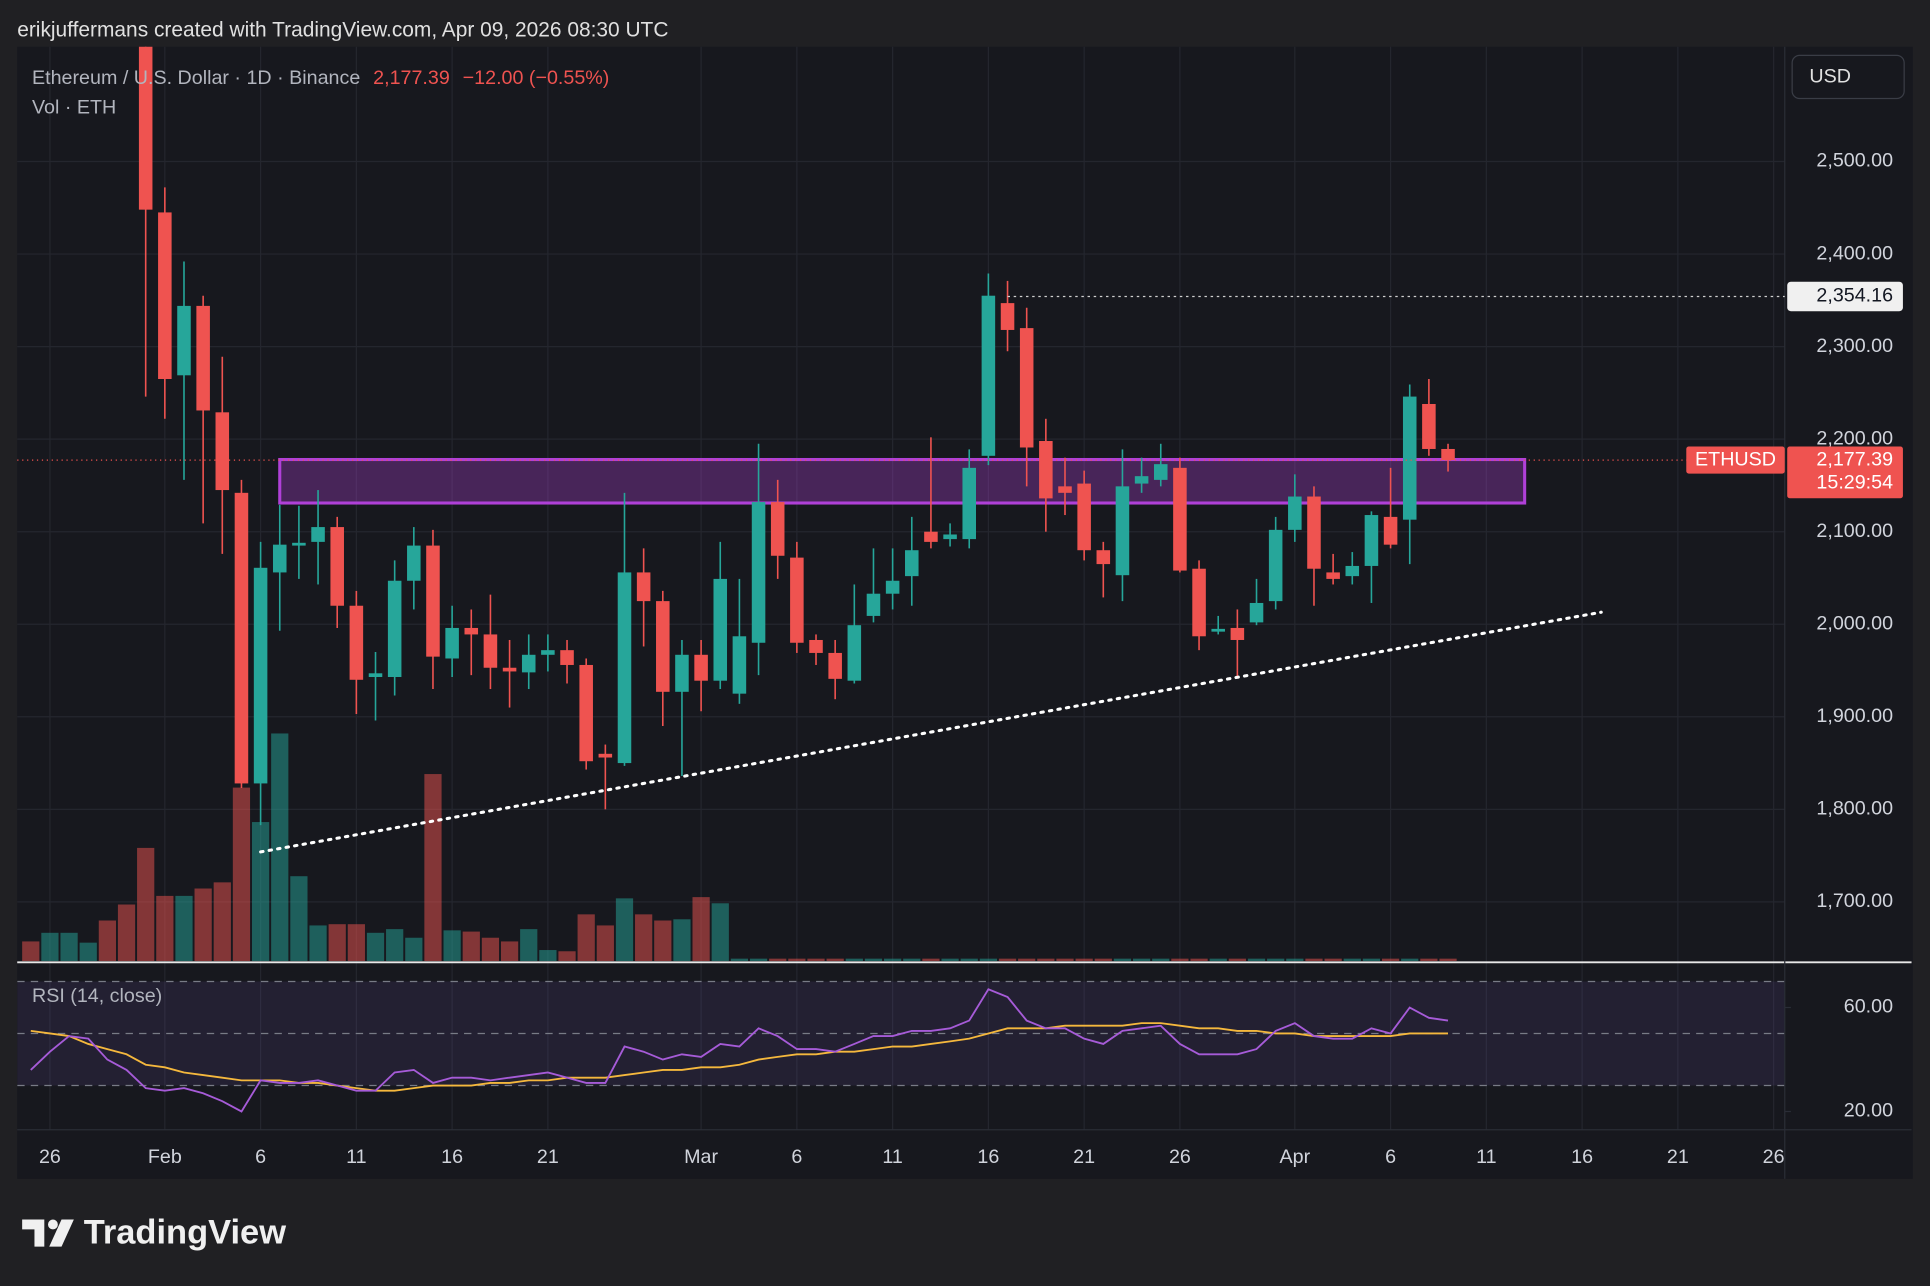  What do you see at coordinates (53, 1224) in the screenshot?
I see `logo-shape` at bounding box center [53, 1224].